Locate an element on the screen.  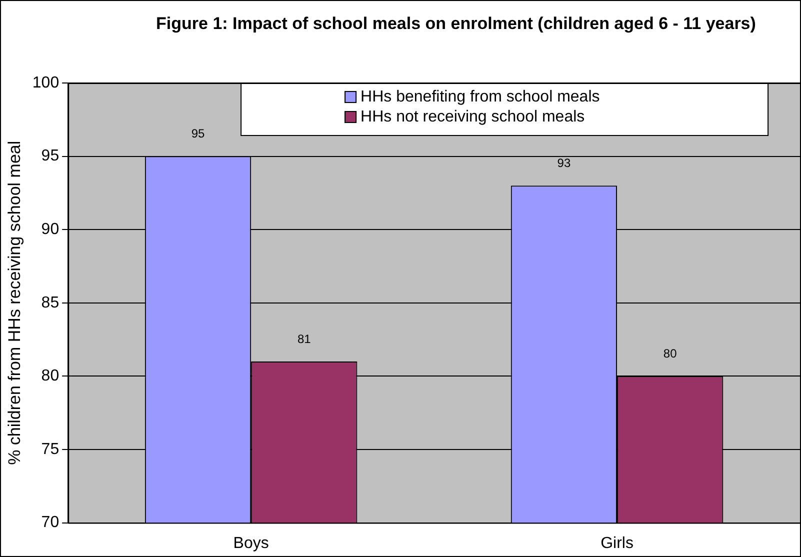
legend-label: HHs benefiting from school meals is located at coordinates (480, 97).